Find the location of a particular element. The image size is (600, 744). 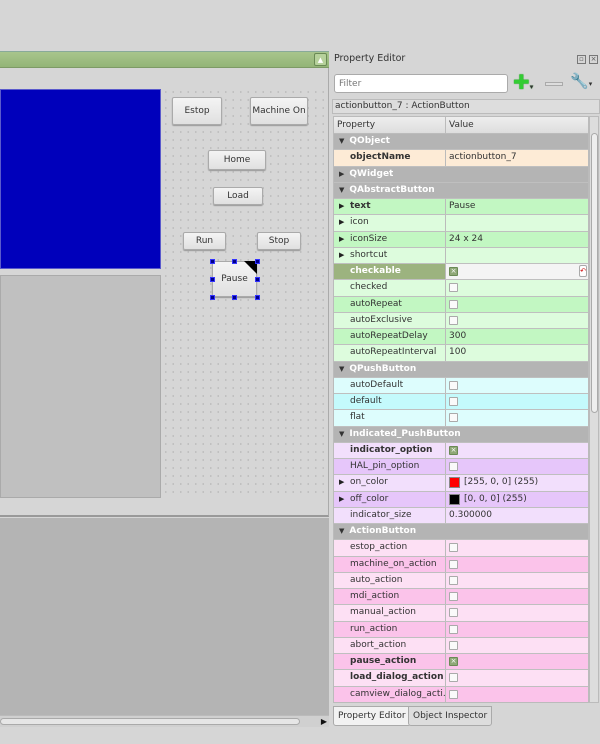

property-group: ▼ QObject is located at coordinates (461, 142).